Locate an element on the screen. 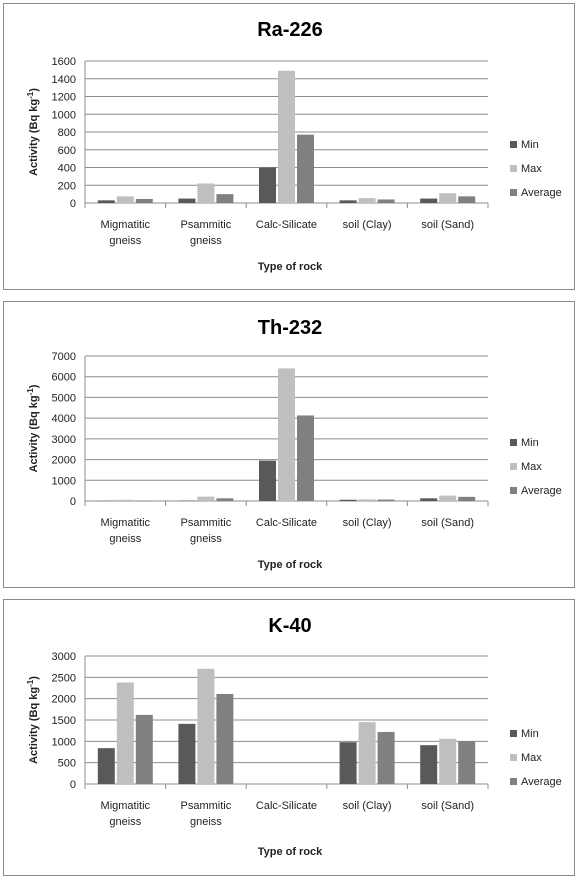 The height and width of the screenshot is (879, 580). y-tick-label: 5000 is located at coordinates (64, 398).